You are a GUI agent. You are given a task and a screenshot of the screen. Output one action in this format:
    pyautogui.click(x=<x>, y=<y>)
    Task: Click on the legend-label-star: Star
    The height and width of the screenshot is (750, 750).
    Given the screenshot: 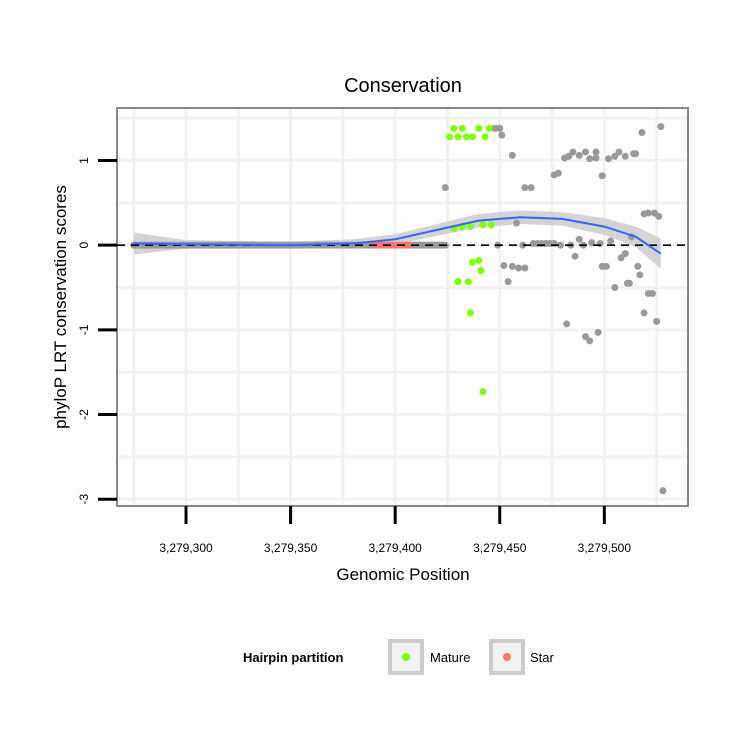 What is the action you would take?
    pyautogui.click(x=542, y=657)
    